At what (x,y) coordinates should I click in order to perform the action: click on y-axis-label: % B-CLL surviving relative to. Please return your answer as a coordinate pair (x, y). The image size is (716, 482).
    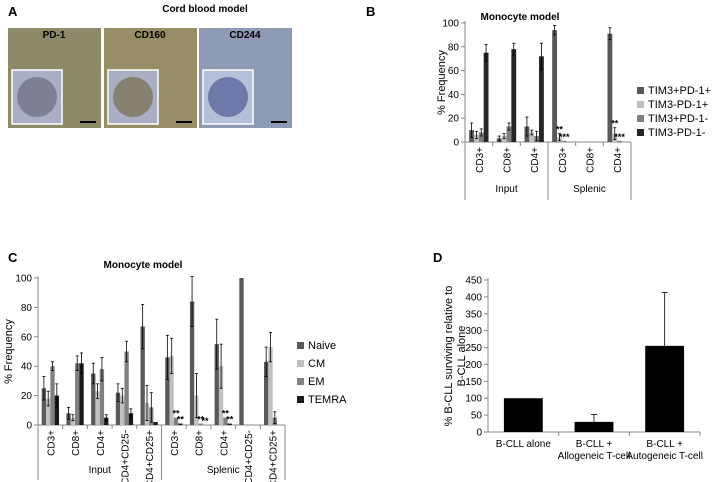
    Looking at the image, I should click on (449, 356).